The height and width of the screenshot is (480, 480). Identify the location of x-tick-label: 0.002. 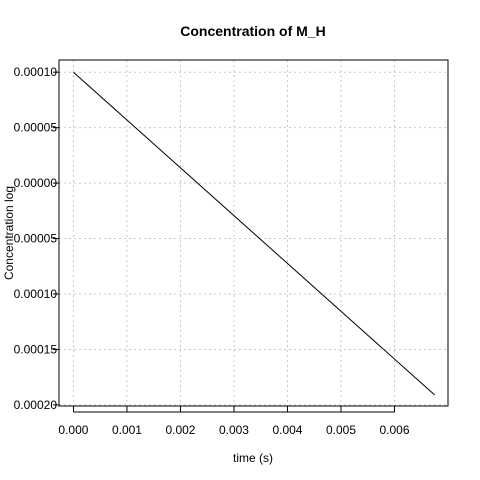
(180, 430).